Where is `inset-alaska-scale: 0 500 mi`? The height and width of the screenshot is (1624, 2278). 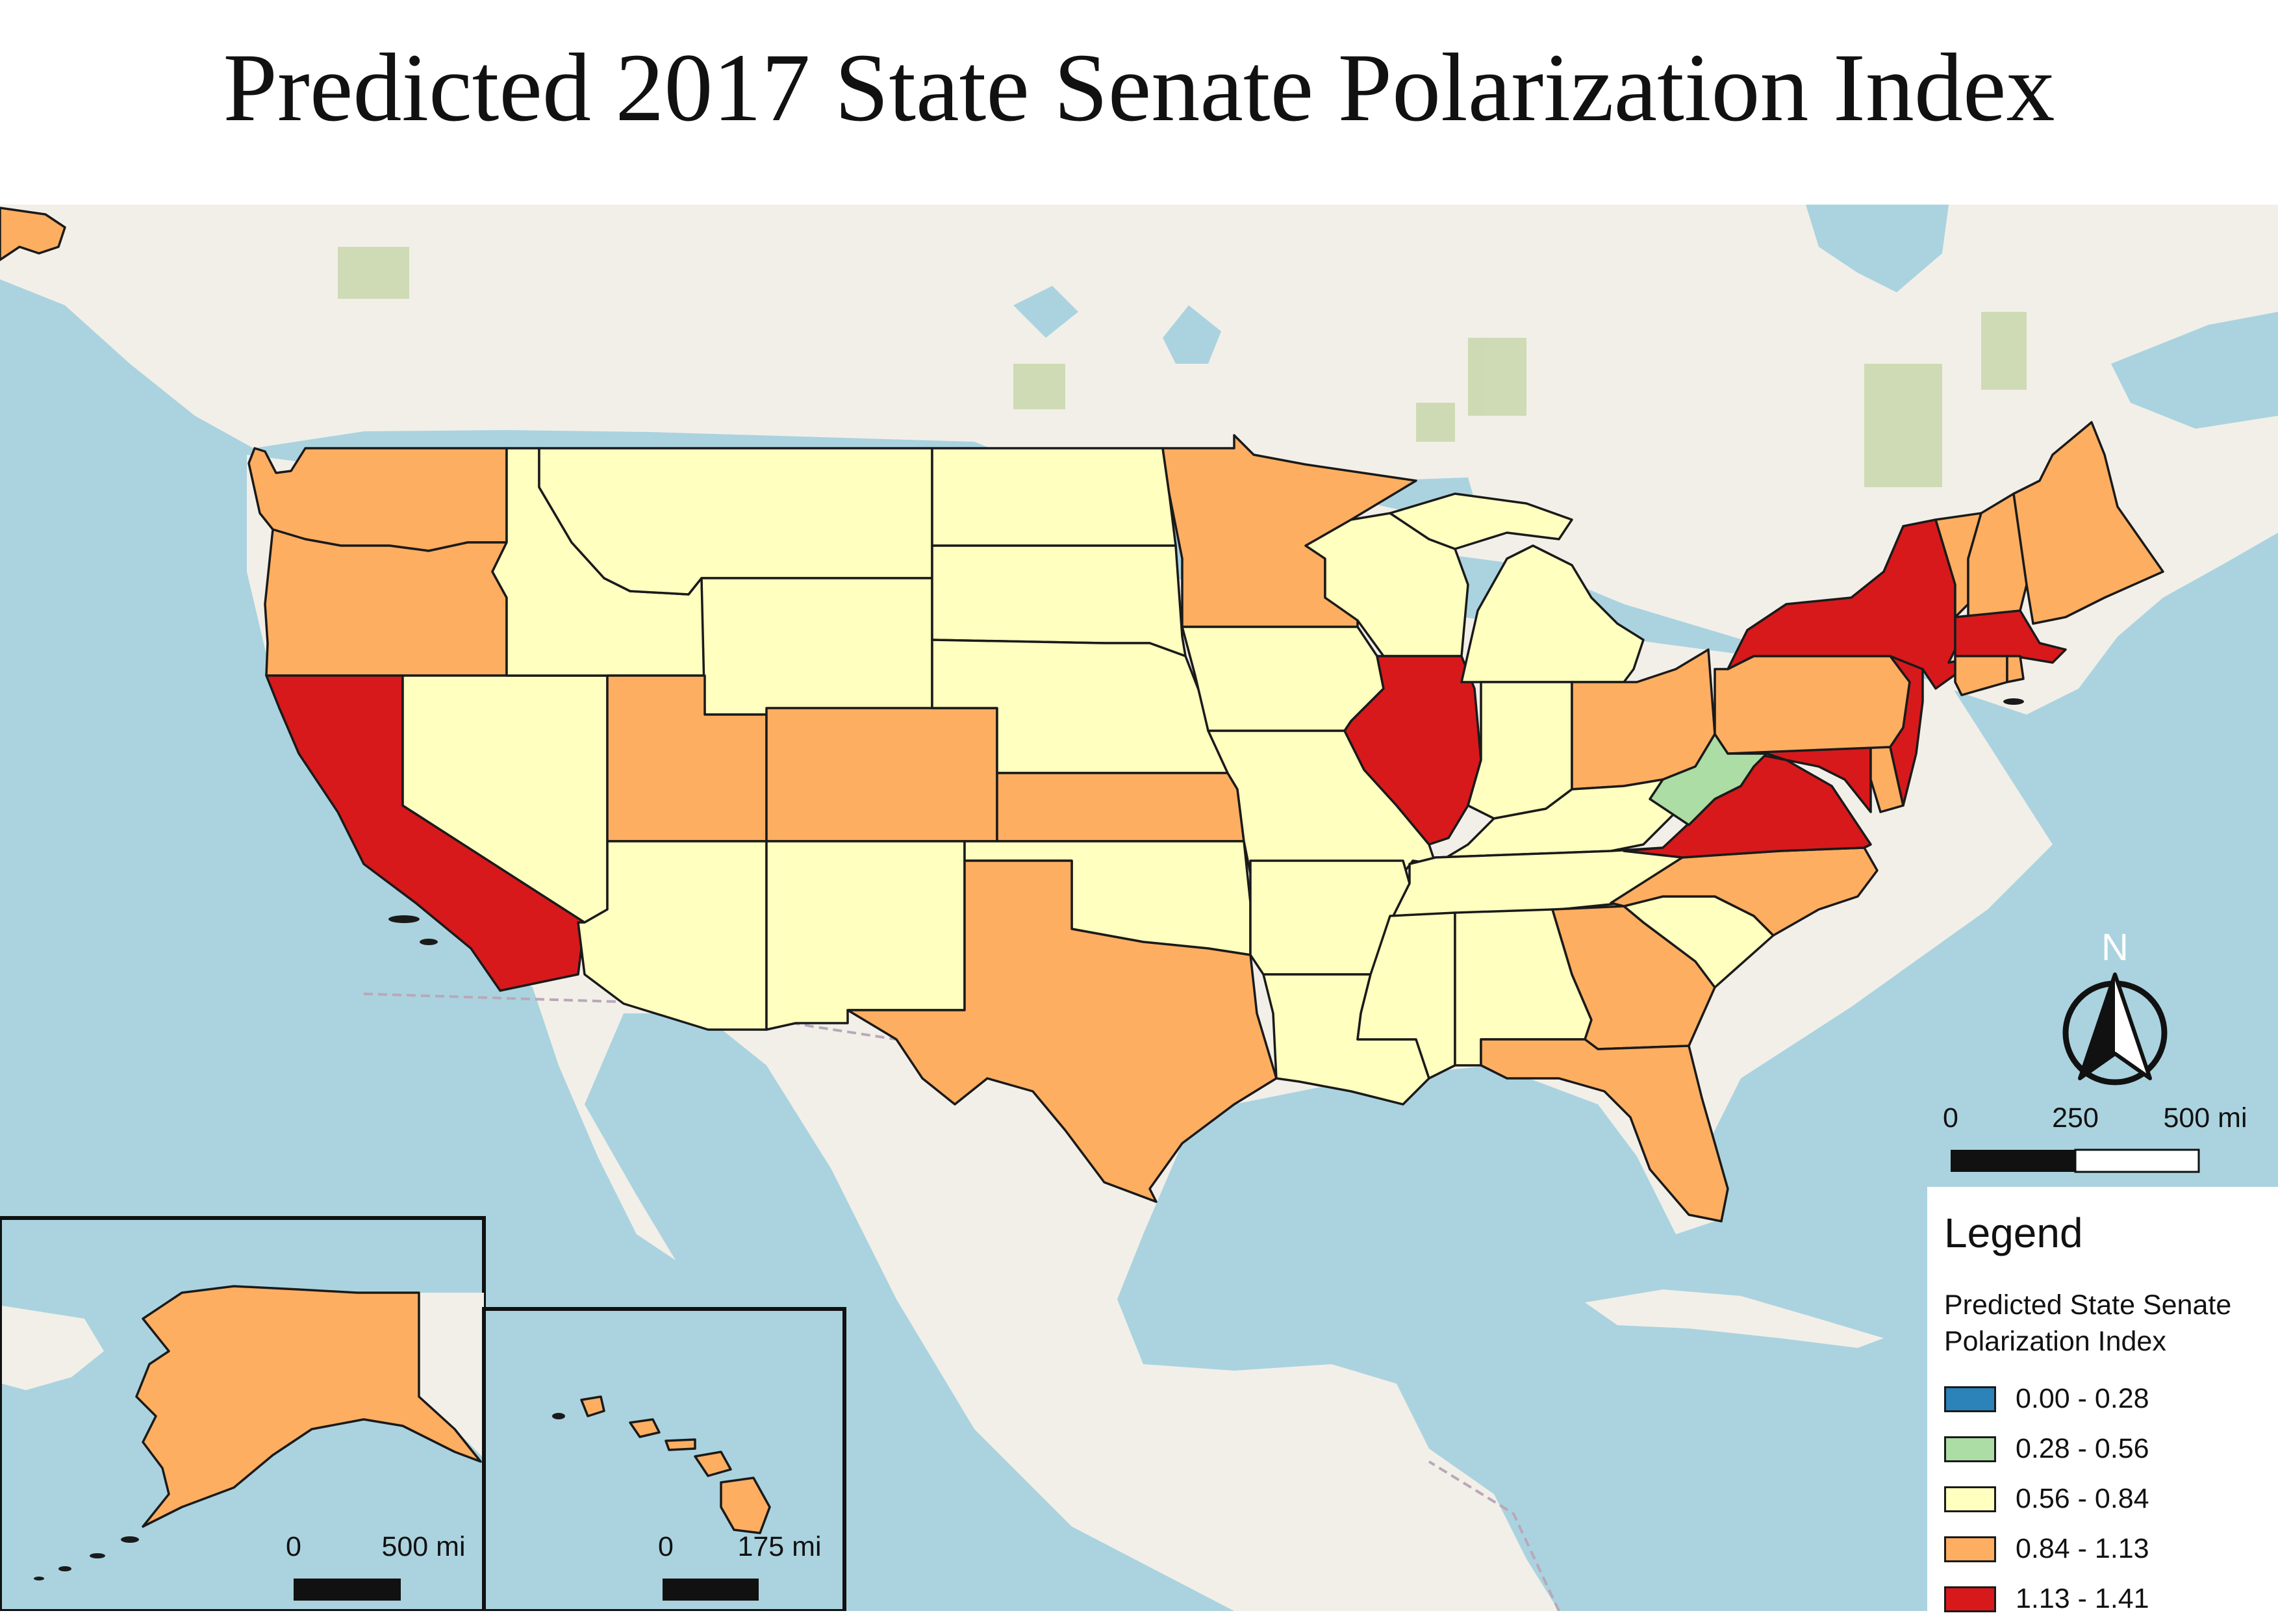 inset-alaska-scale: 0 500 mi is located at coordinates (376, 1566).